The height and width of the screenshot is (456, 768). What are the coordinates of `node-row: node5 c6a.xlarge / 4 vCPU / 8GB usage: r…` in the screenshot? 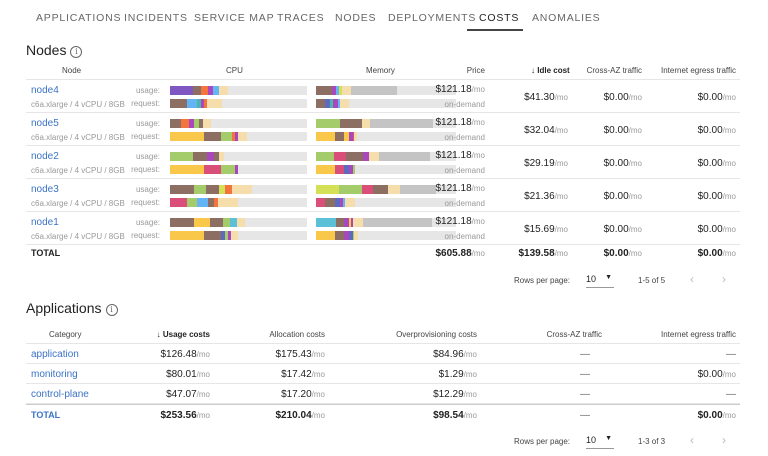 It's located at (383, 129).